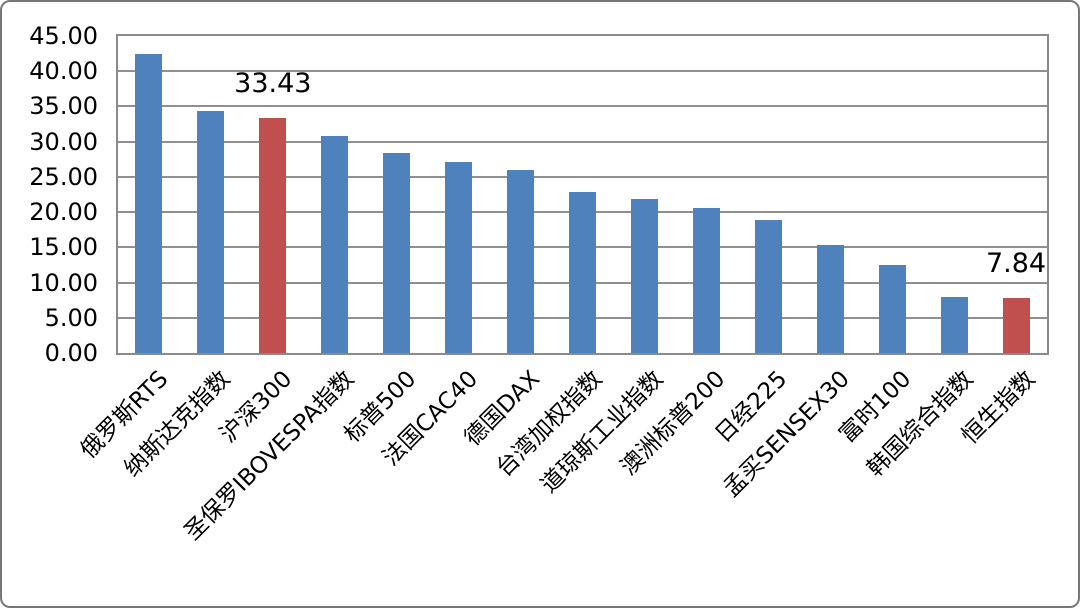 Image resolution: width=1080 pixels, height=608 pixels. I want to click on y-axis-tick-label: 30.00, so click(63, 141).